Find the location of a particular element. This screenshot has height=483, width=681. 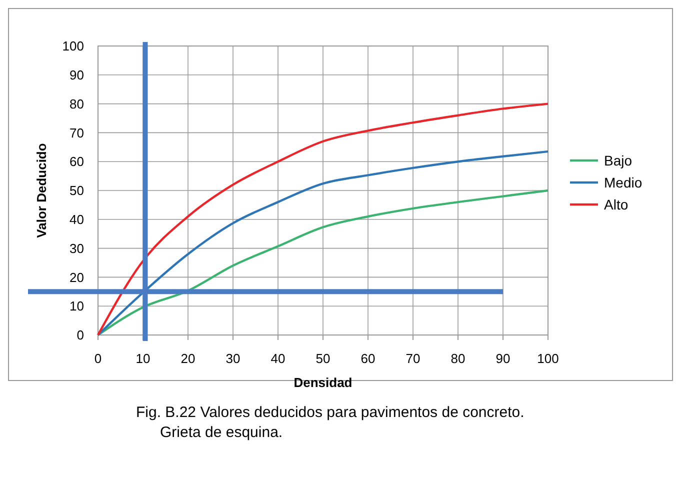

y-tick-label: 50 is located at coordinates (77, 190).